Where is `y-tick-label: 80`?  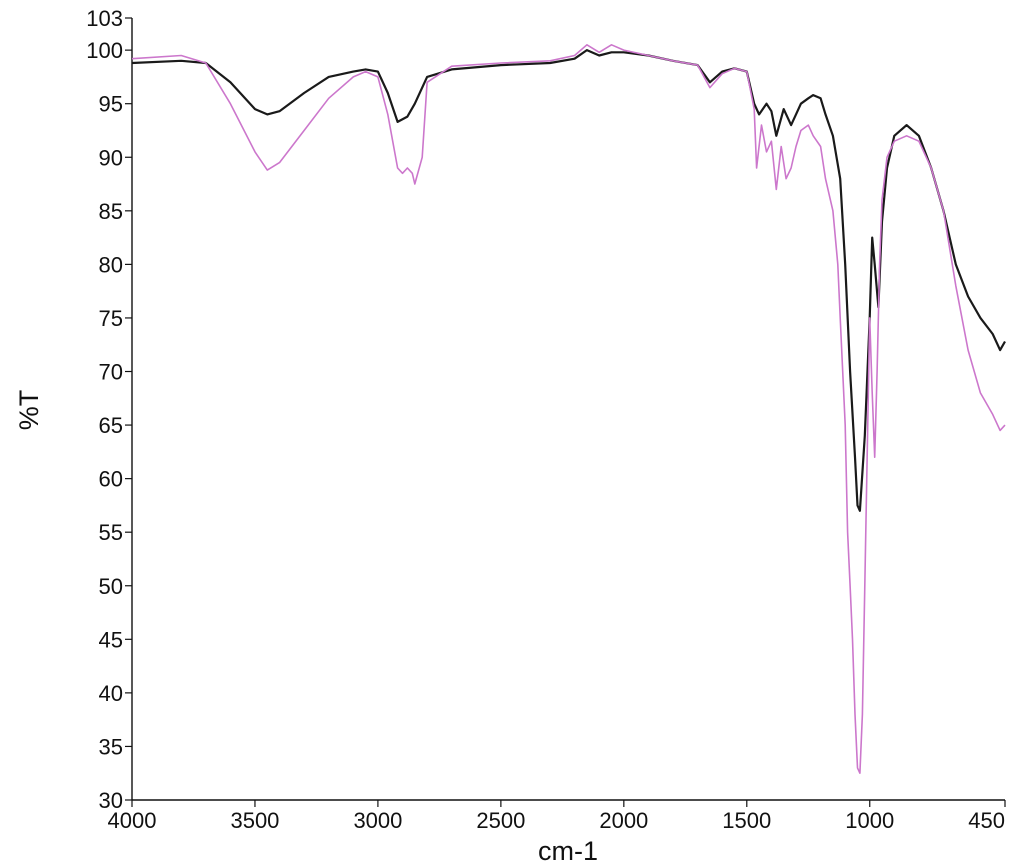
y-tick-label: 80 is located at coordinates (111, 264).